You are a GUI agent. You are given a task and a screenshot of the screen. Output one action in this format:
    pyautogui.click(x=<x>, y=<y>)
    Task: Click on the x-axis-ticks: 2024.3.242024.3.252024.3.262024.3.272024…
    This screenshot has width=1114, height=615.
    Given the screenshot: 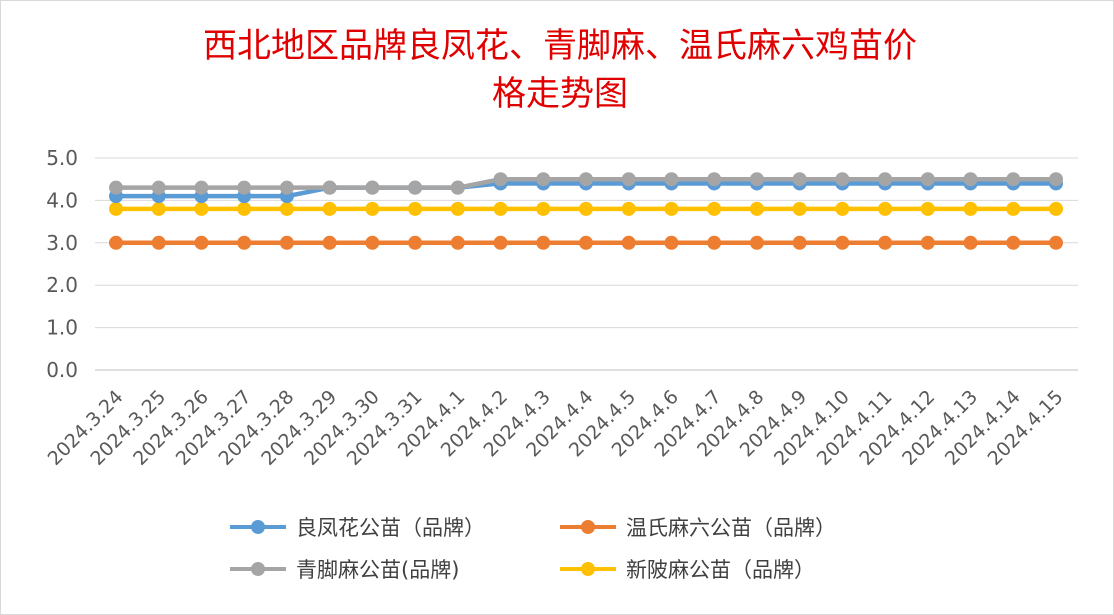 What is the action you would take?
    pyautogui.click(x=556, y=428)
    